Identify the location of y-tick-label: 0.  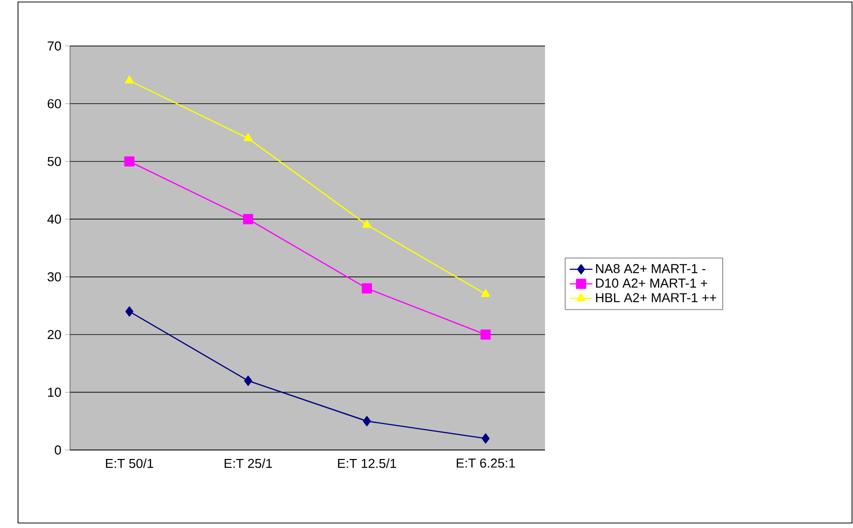
(57, 450).